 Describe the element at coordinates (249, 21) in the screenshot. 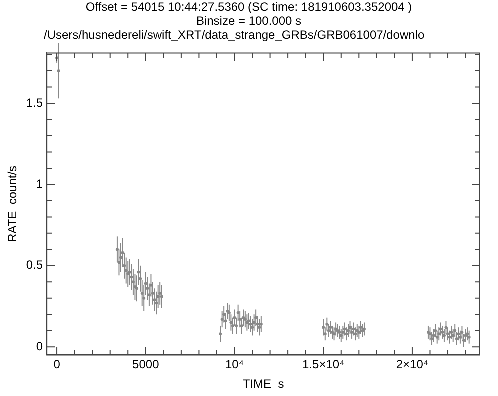

I see `chart-subtitle: Binsize = 100.000 s` at that location.